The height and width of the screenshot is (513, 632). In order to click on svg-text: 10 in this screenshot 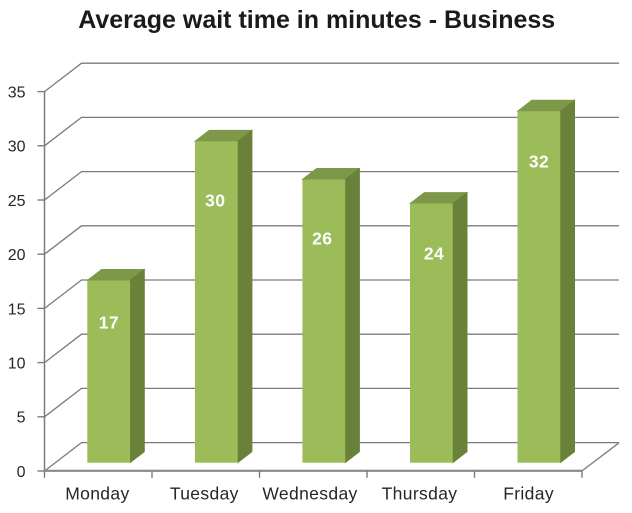, I will do `click(17, 364)`.